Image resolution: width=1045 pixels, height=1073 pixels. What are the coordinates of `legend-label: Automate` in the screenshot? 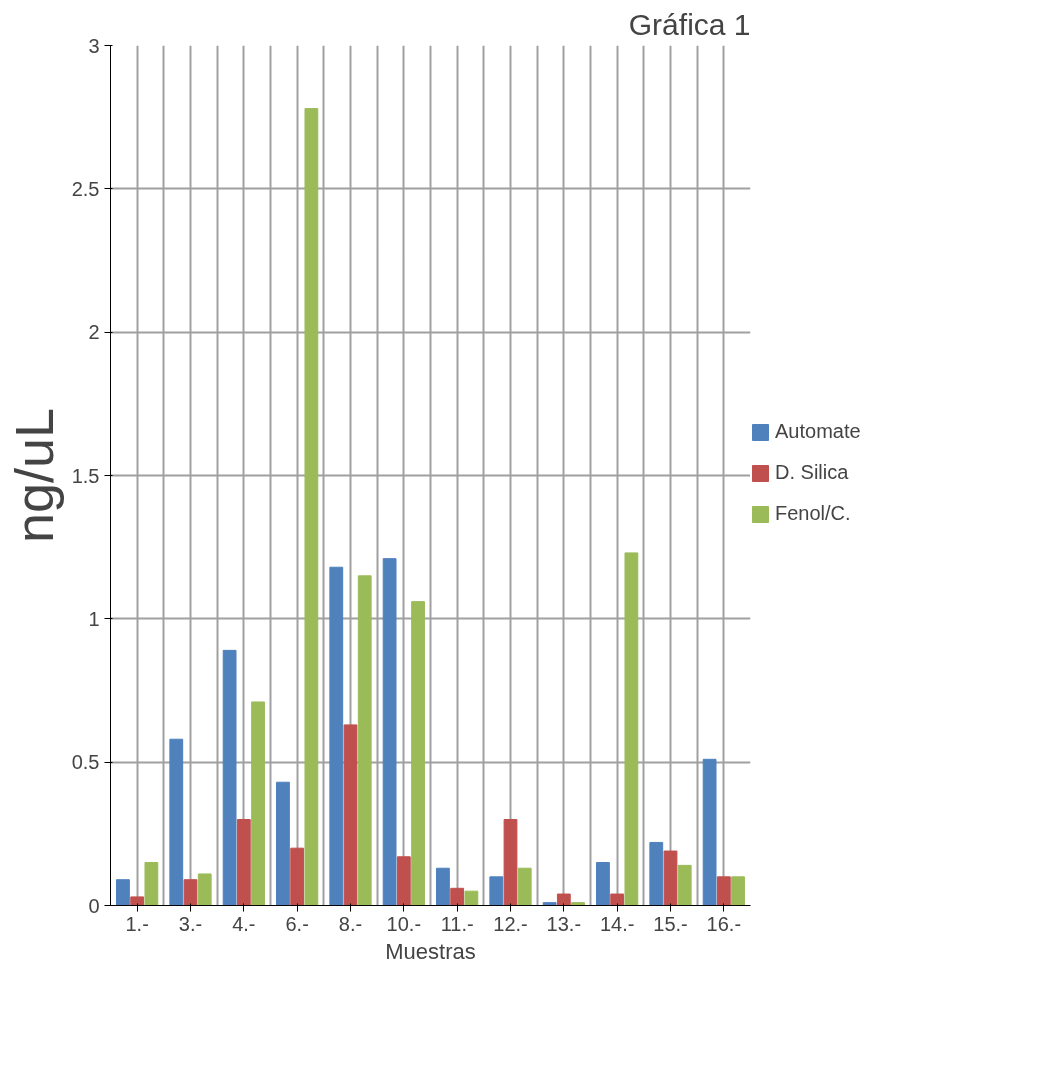 It's located at (818, 431).